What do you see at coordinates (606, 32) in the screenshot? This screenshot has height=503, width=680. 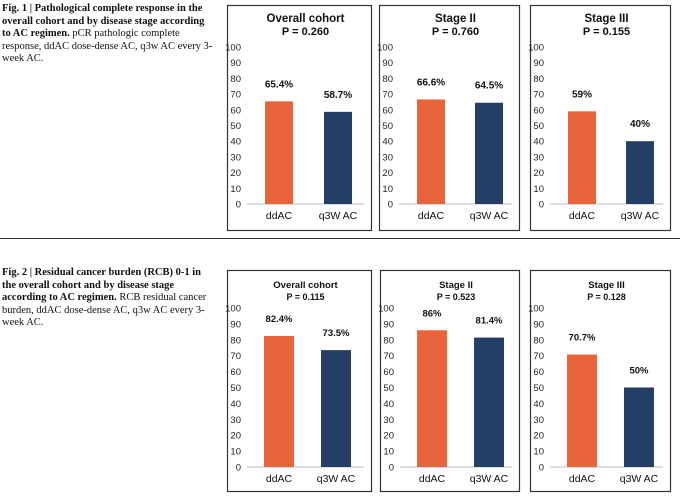 I see `chart-p-value: P = 0.155` at bounding box center [606, 32].